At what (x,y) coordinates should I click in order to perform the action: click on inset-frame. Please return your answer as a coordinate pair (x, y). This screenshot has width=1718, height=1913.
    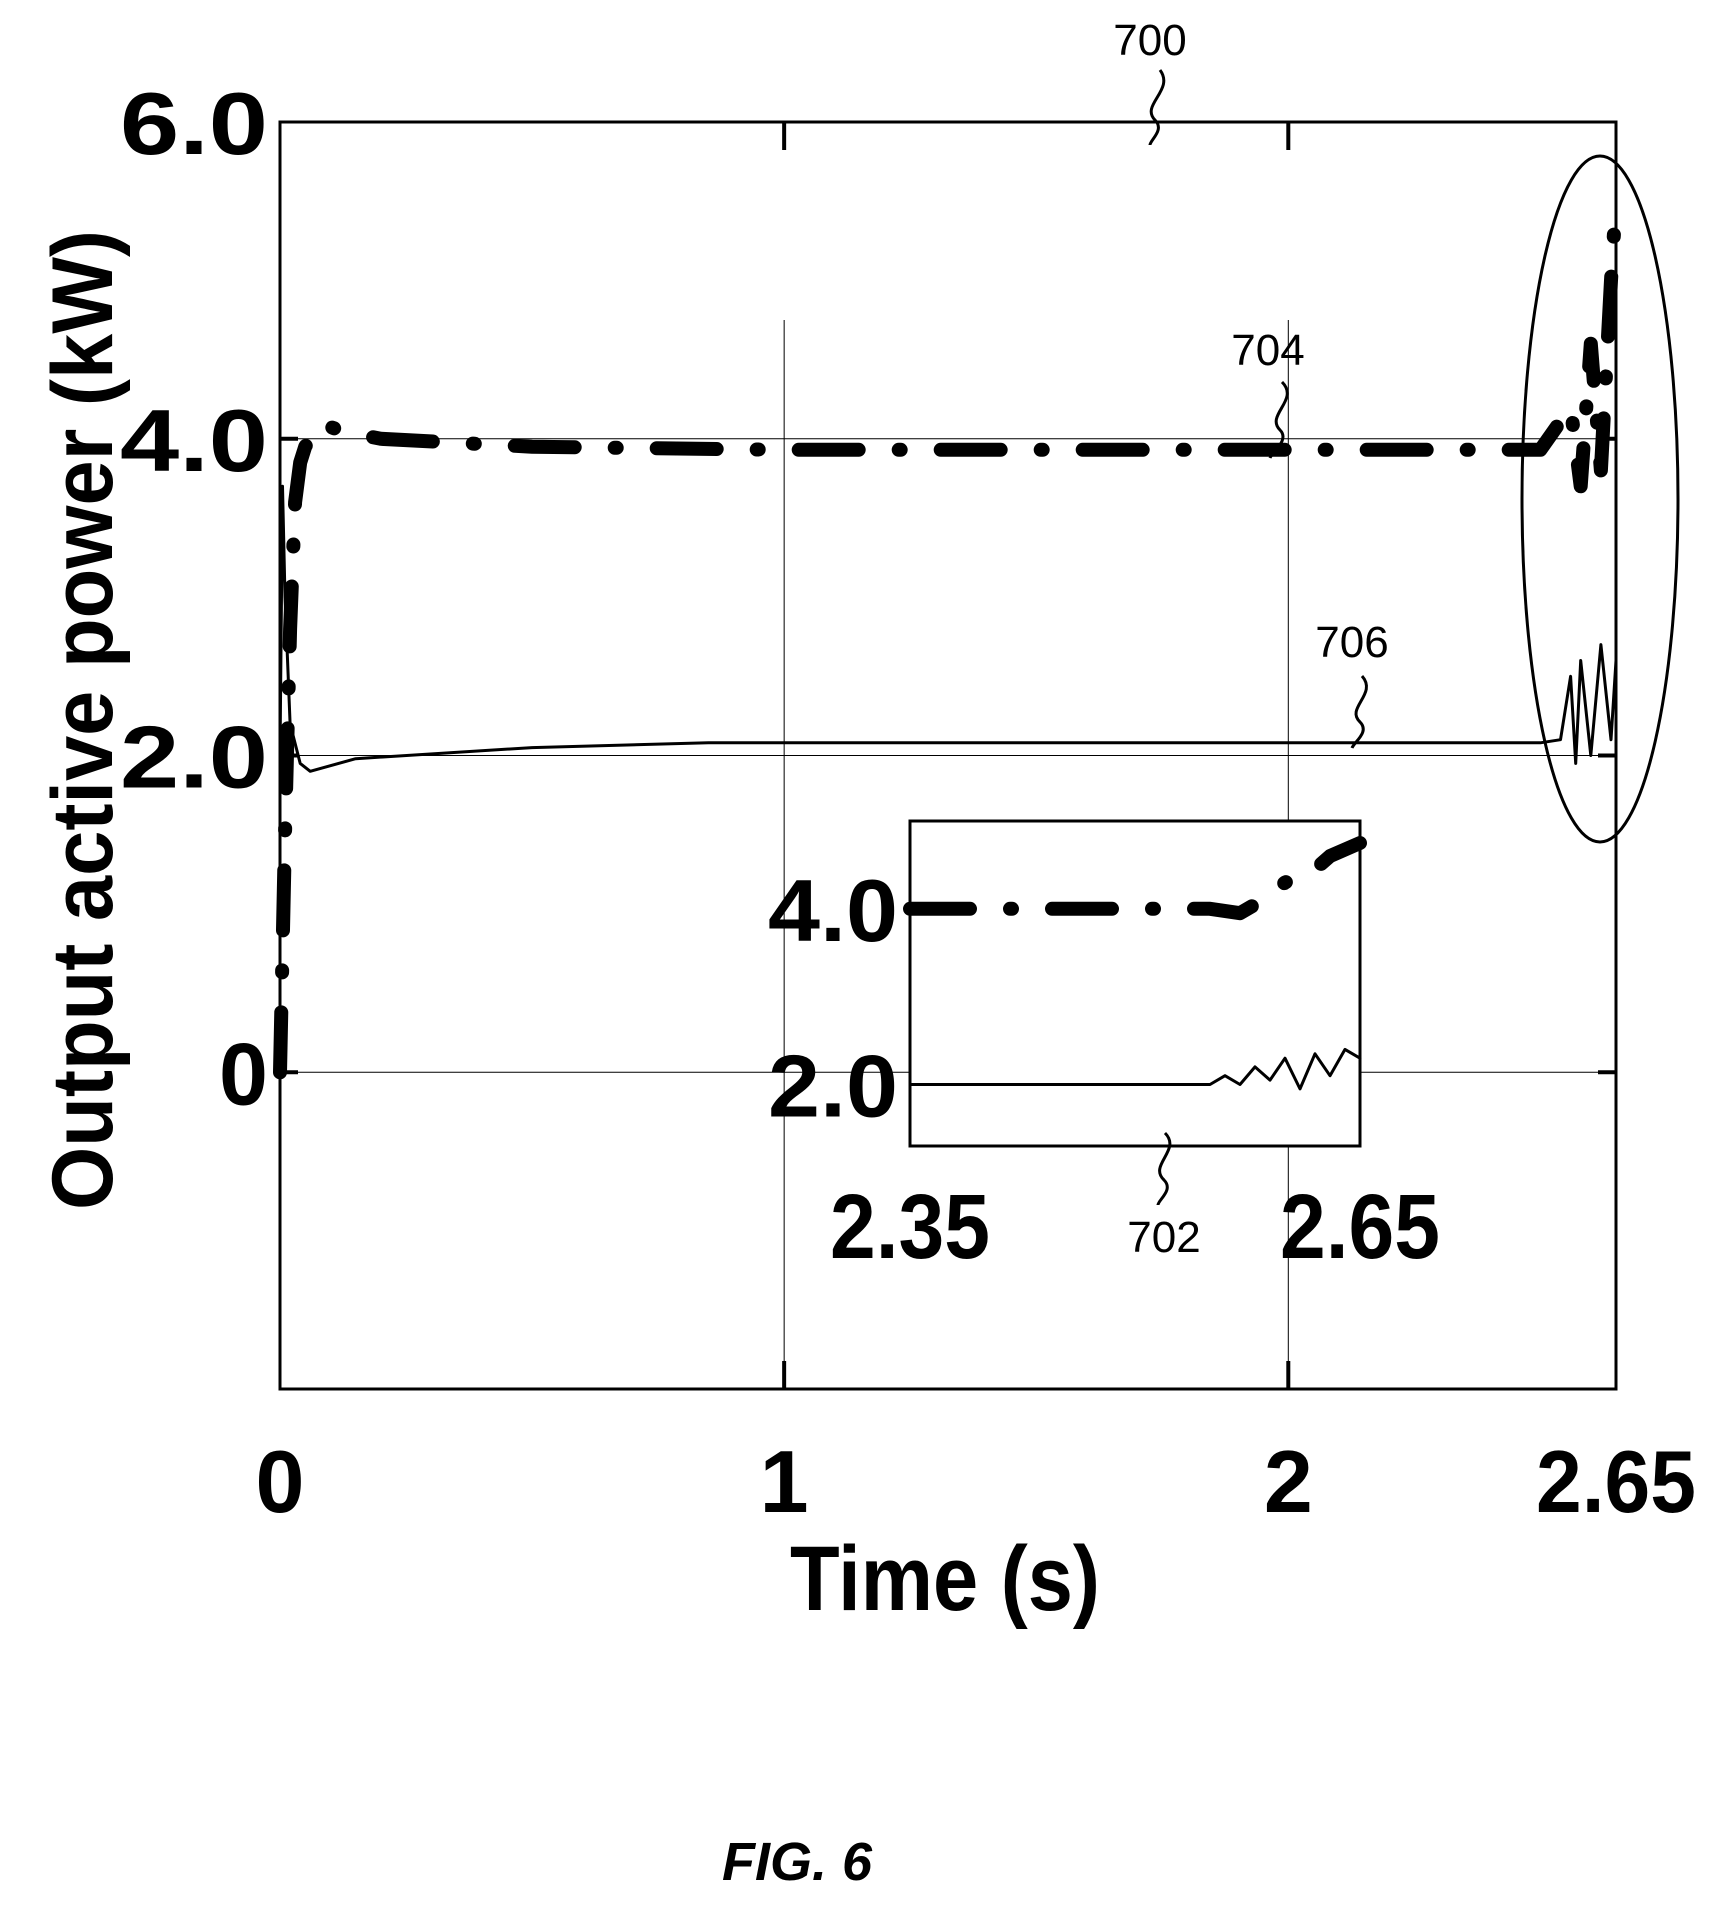
    Looking at the image, I should click on (1135, 983).